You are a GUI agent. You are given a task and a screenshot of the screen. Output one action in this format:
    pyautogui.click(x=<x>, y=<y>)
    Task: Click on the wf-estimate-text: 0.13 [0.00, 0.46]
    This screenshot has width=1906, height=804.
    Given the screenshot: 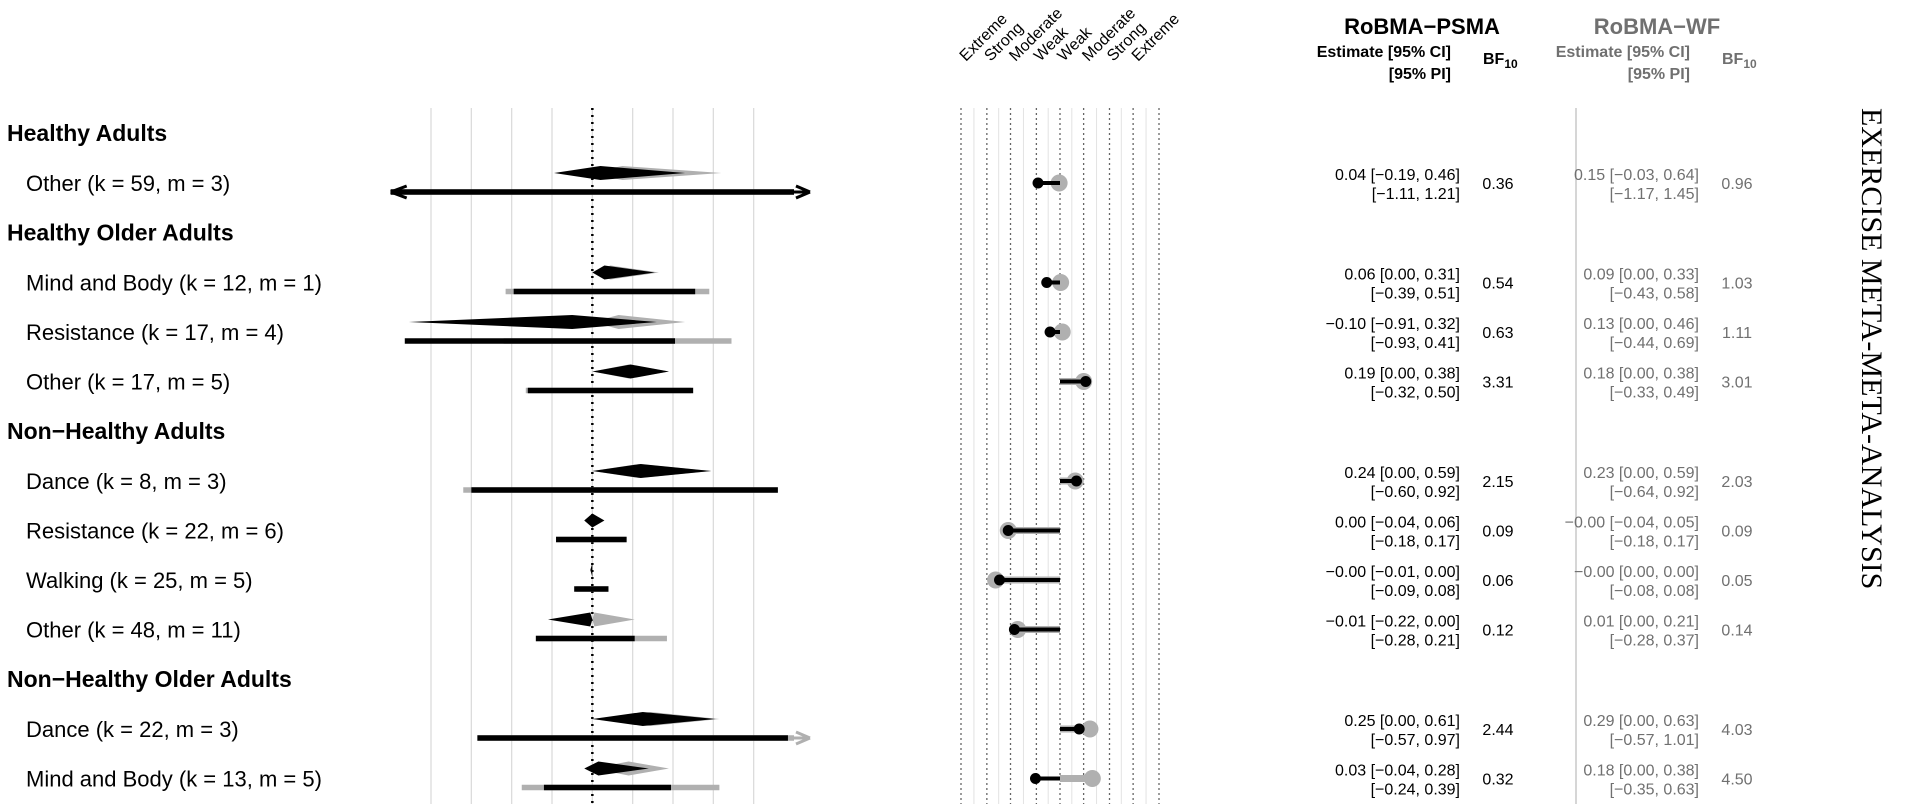 What is the action you would take?
    pyautogui.click(x=1641, y=324)
    